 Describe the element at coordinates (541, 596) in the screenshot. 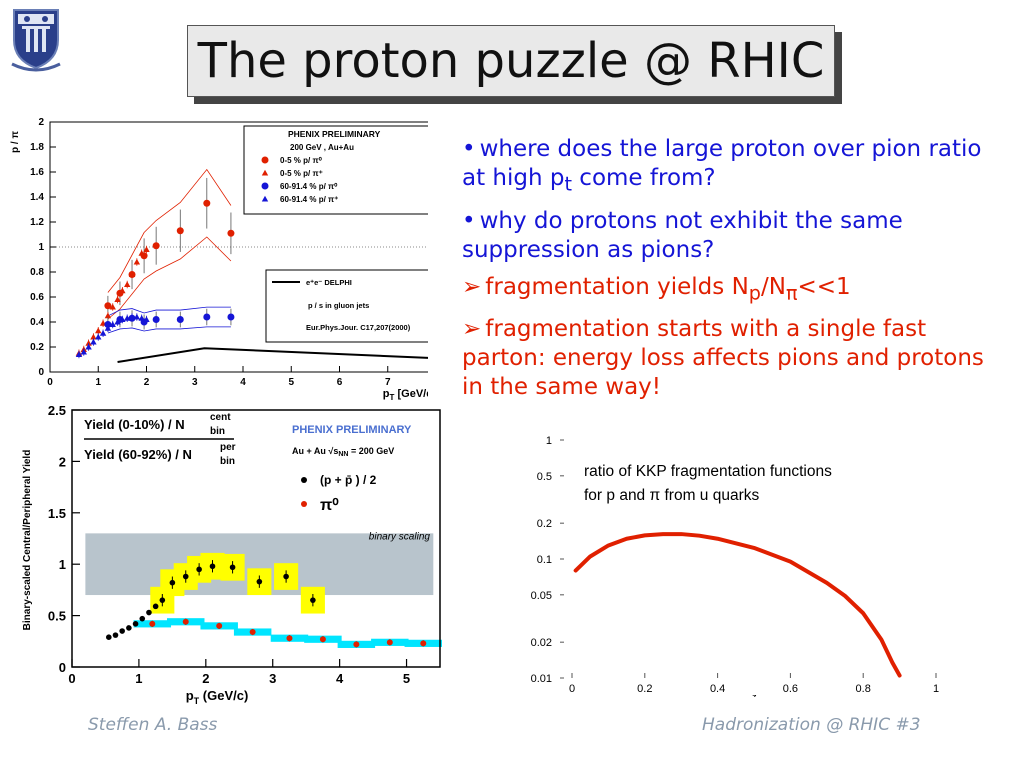

I see `y-tick-label: 0.05` at that location.